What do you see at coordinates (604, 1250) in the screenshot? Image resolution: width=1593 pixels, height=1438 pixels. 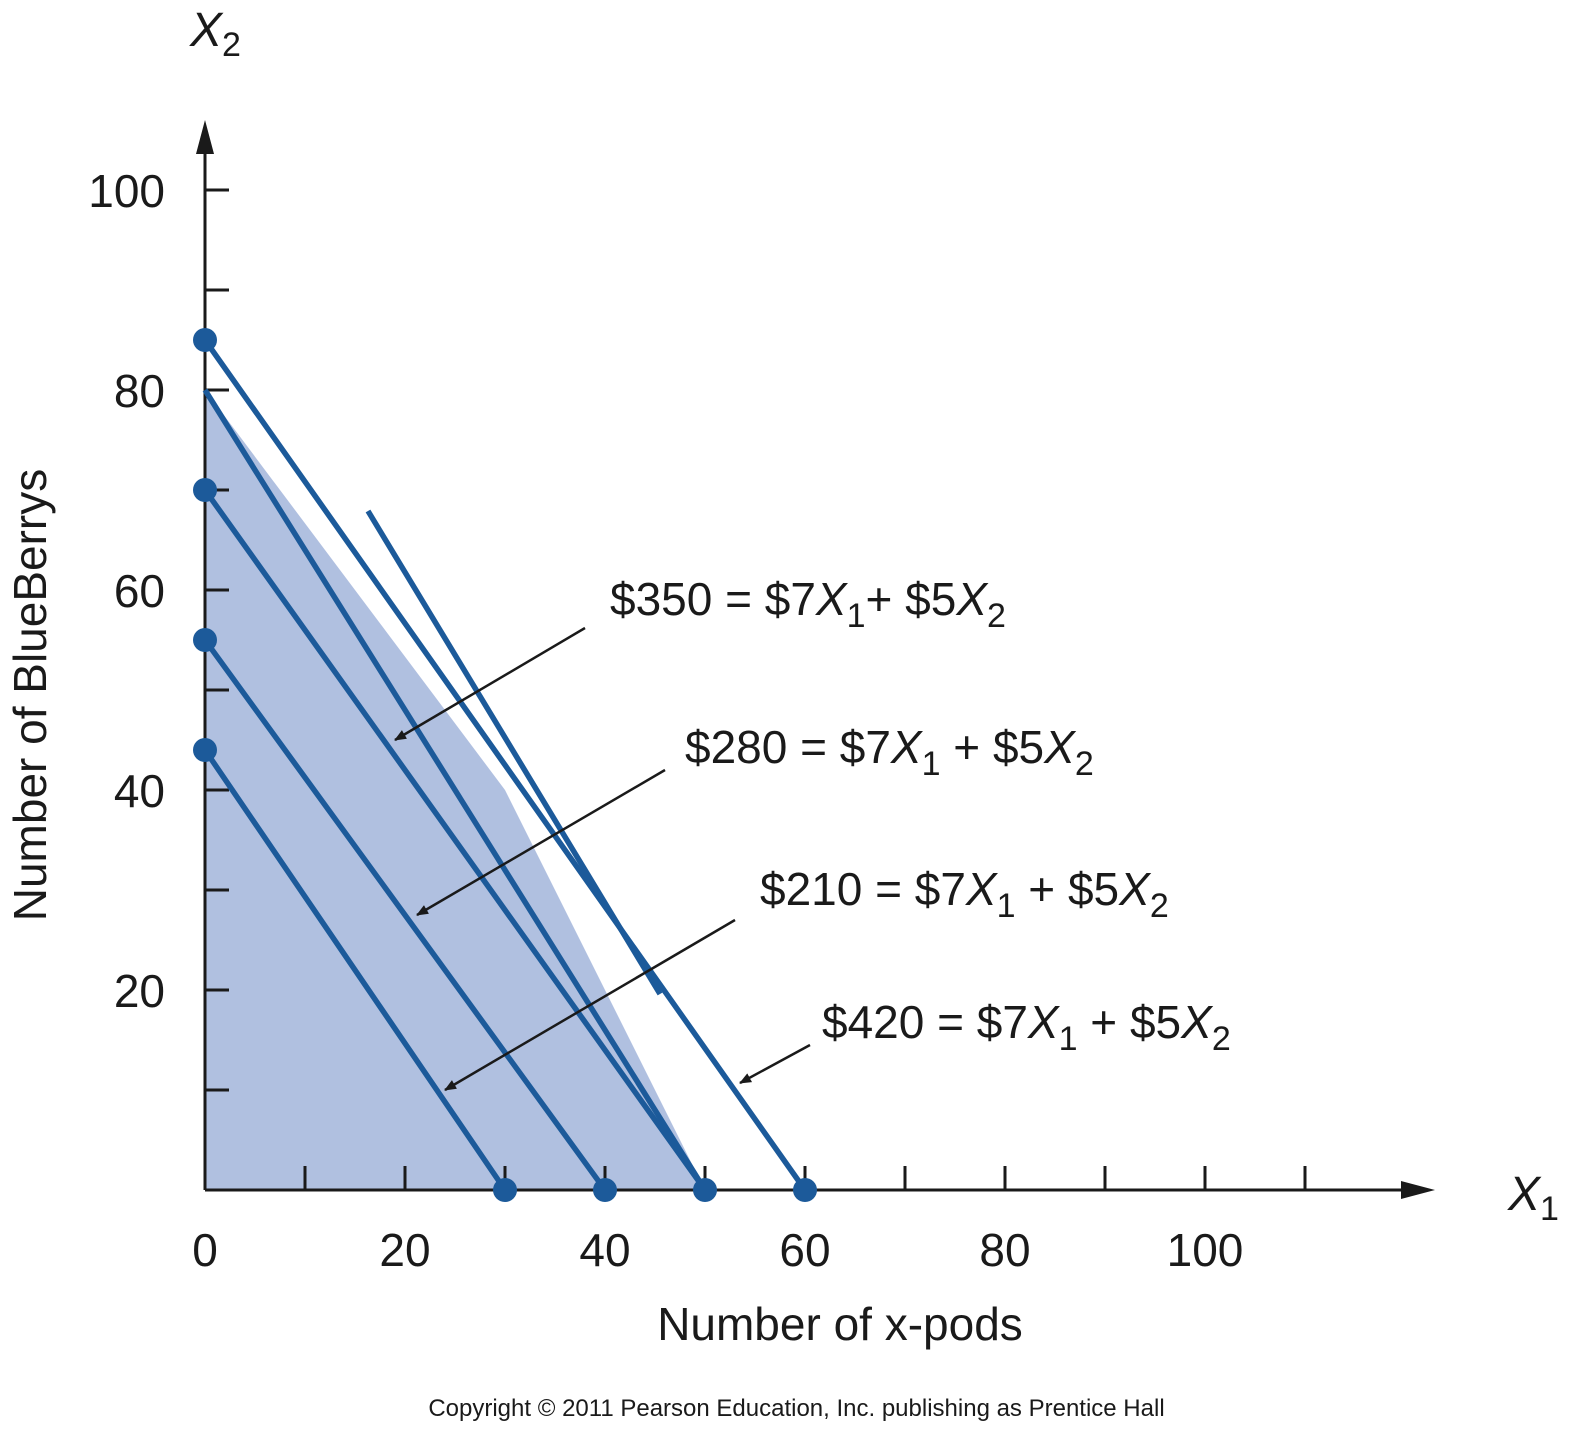 I see `x-tick-label: 40` at bounding box center [604, 1250].